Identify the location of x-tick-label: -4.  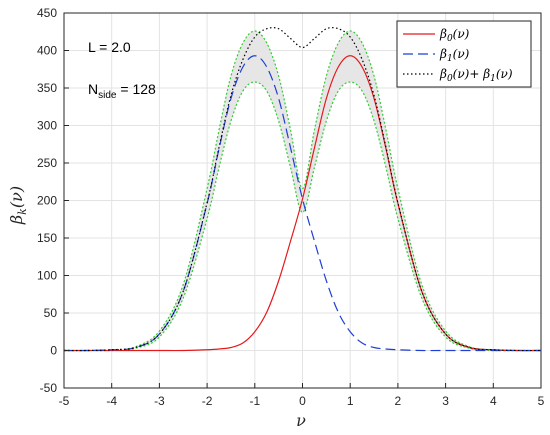
(111, 401).